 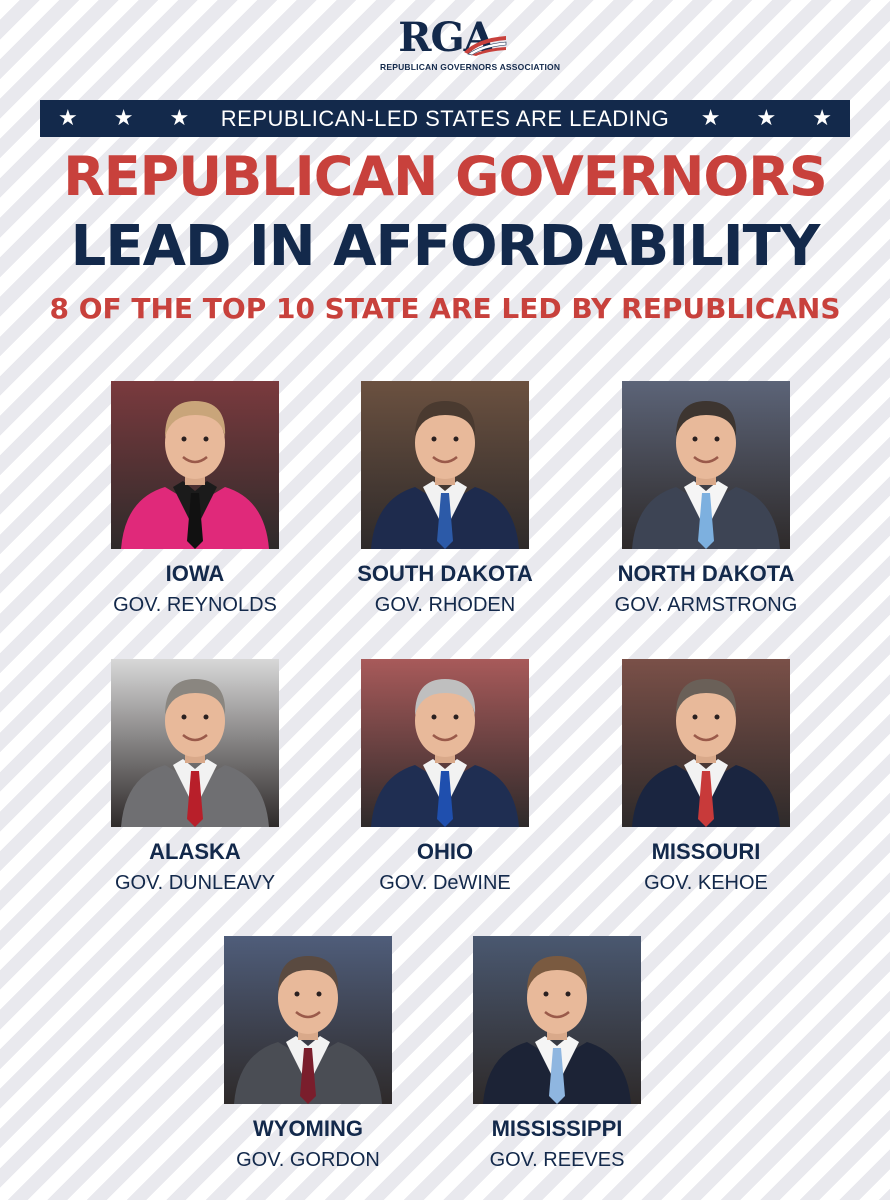 I want to click on governor-state: MISSOURI, so click(x=706, y=851).